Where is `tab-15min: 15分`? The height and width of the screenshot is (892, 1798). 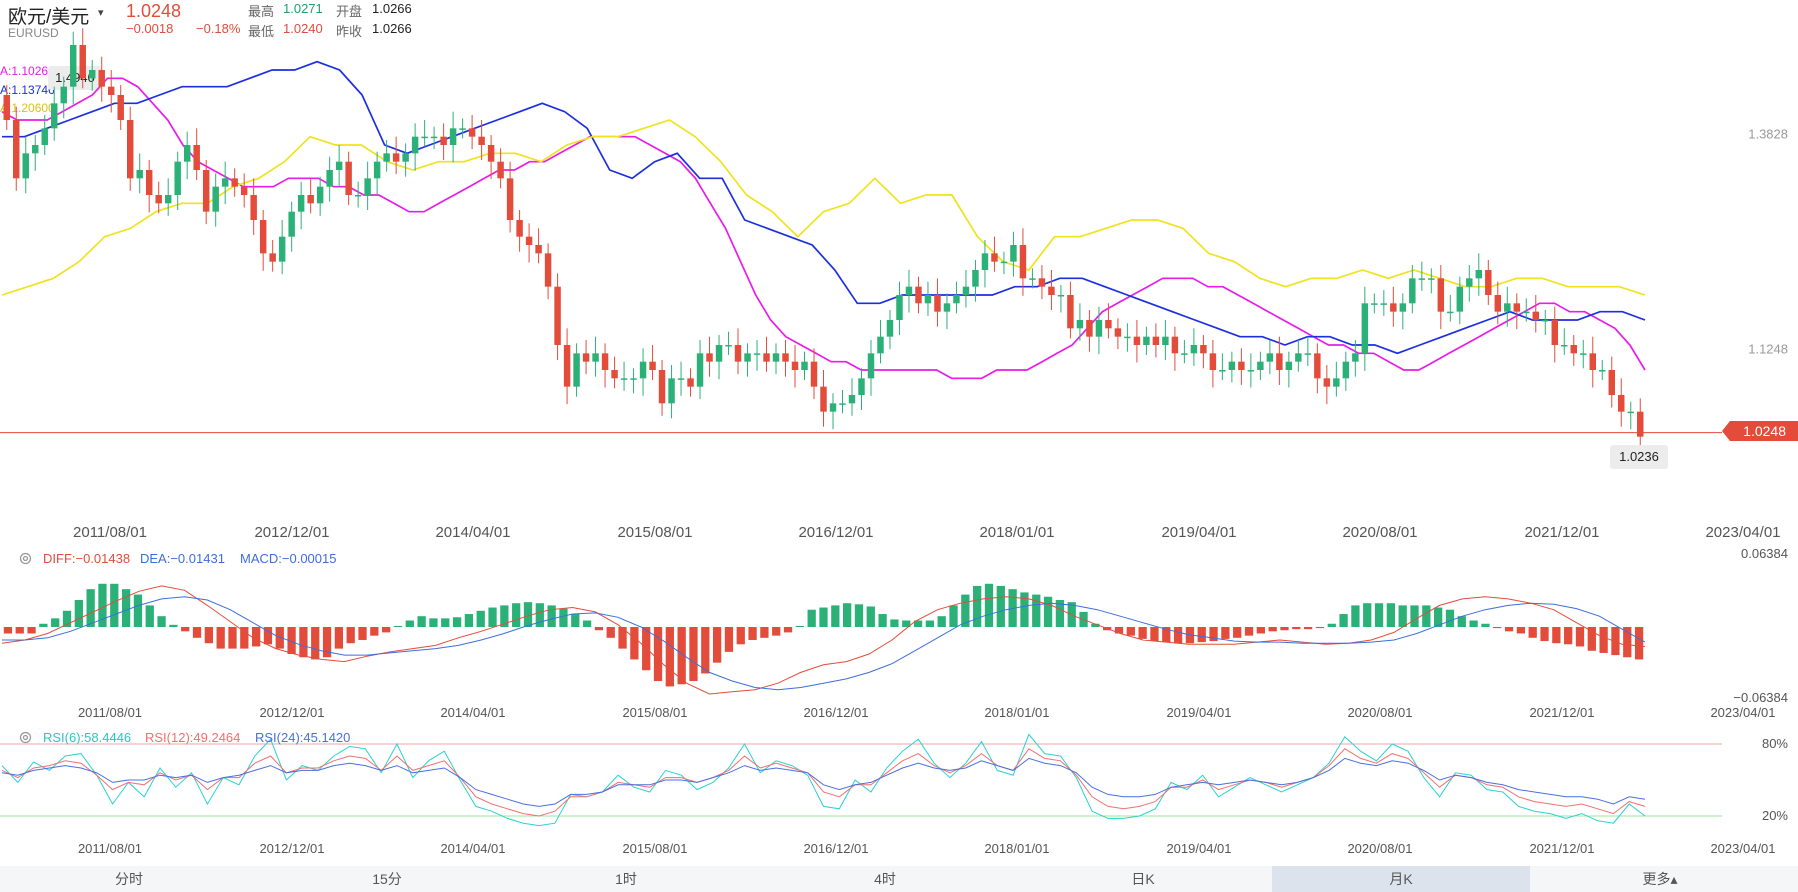
tab-15min: 15分 is located at coordinates (387, 879).